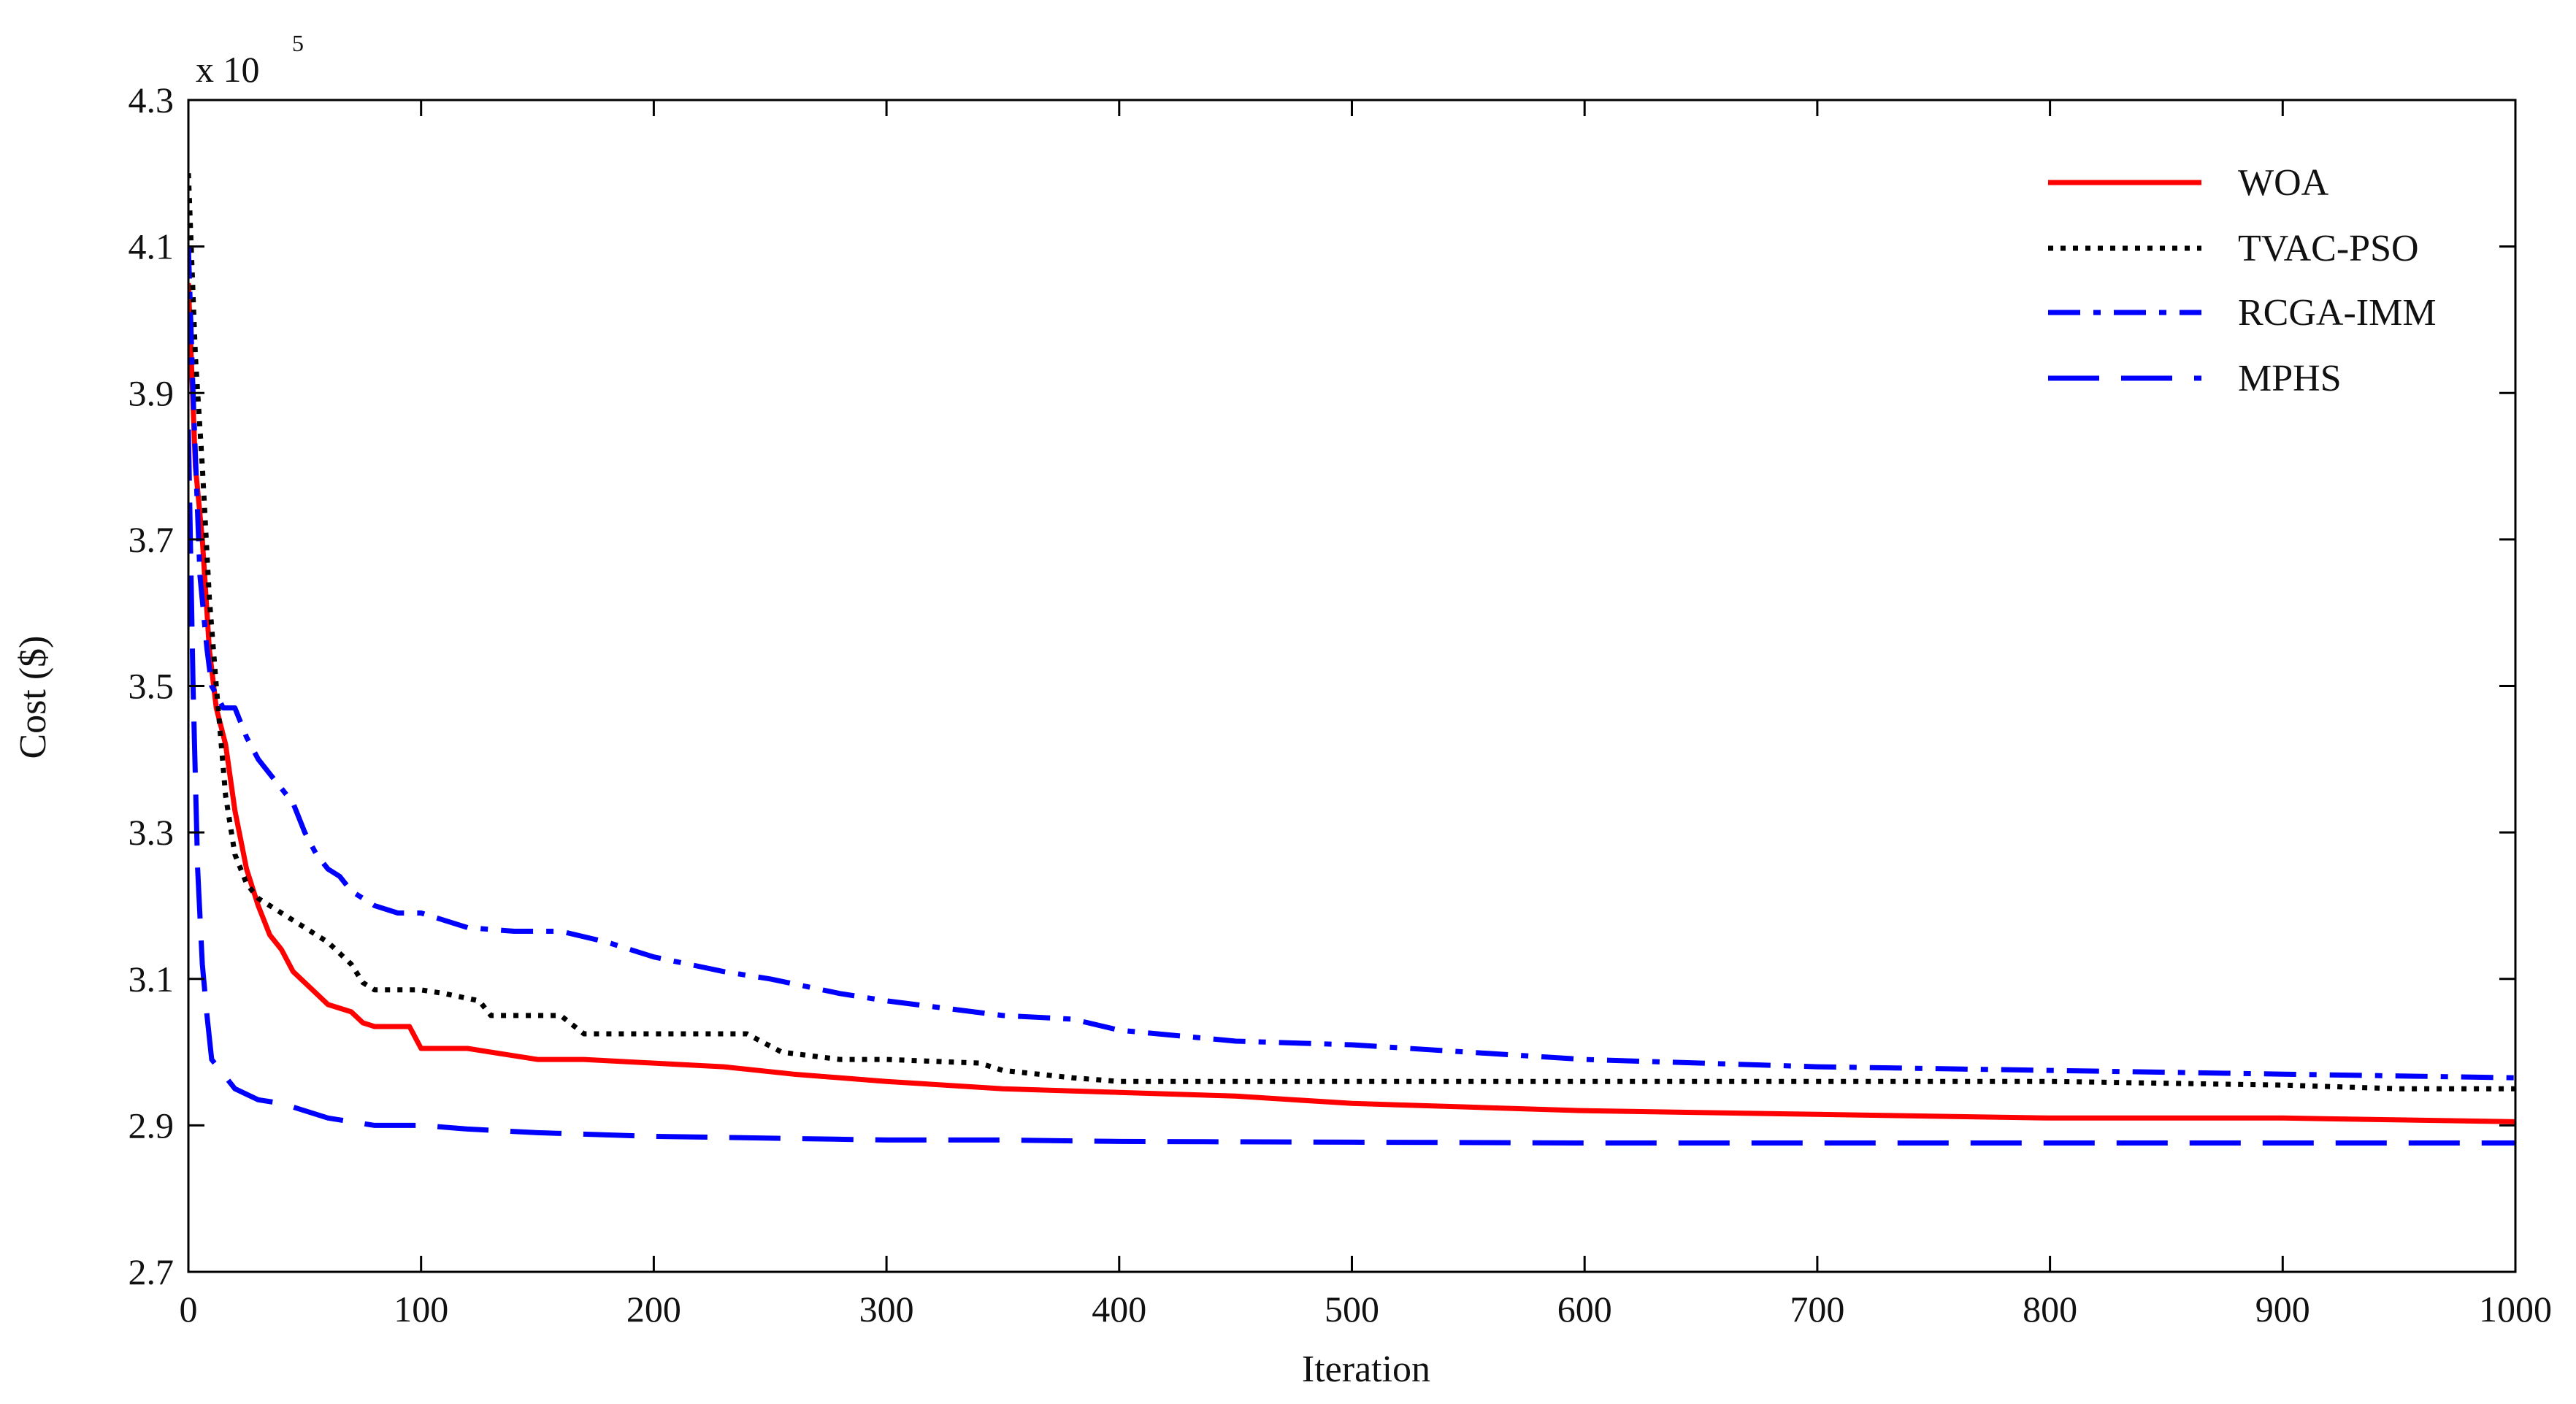 The height and width of the screenshot is (1404, 2576). Describe the element at coordinates (298, 43) in the screenshot. I see `y-multiplier-exponent: 5` at that location.